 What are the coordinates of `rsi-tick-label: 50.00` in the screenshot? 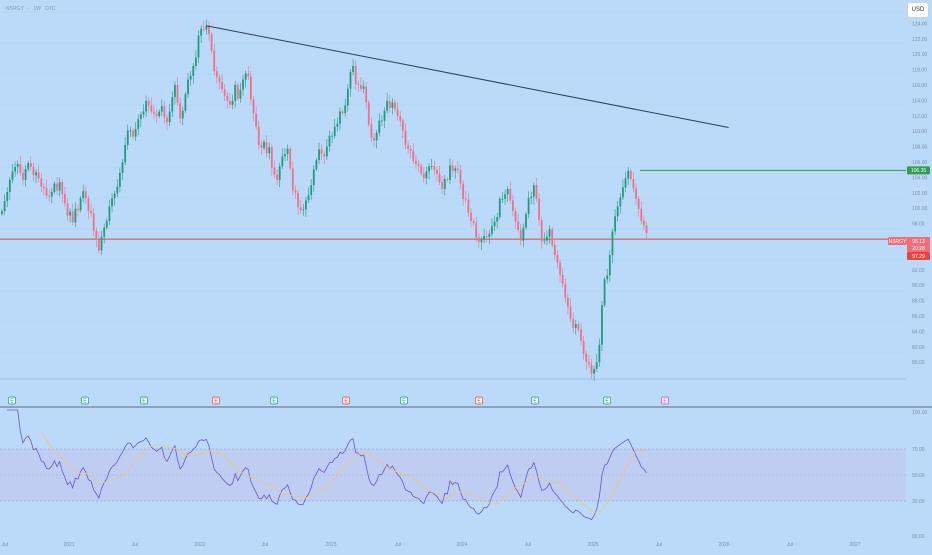 It's located at (918, 476).